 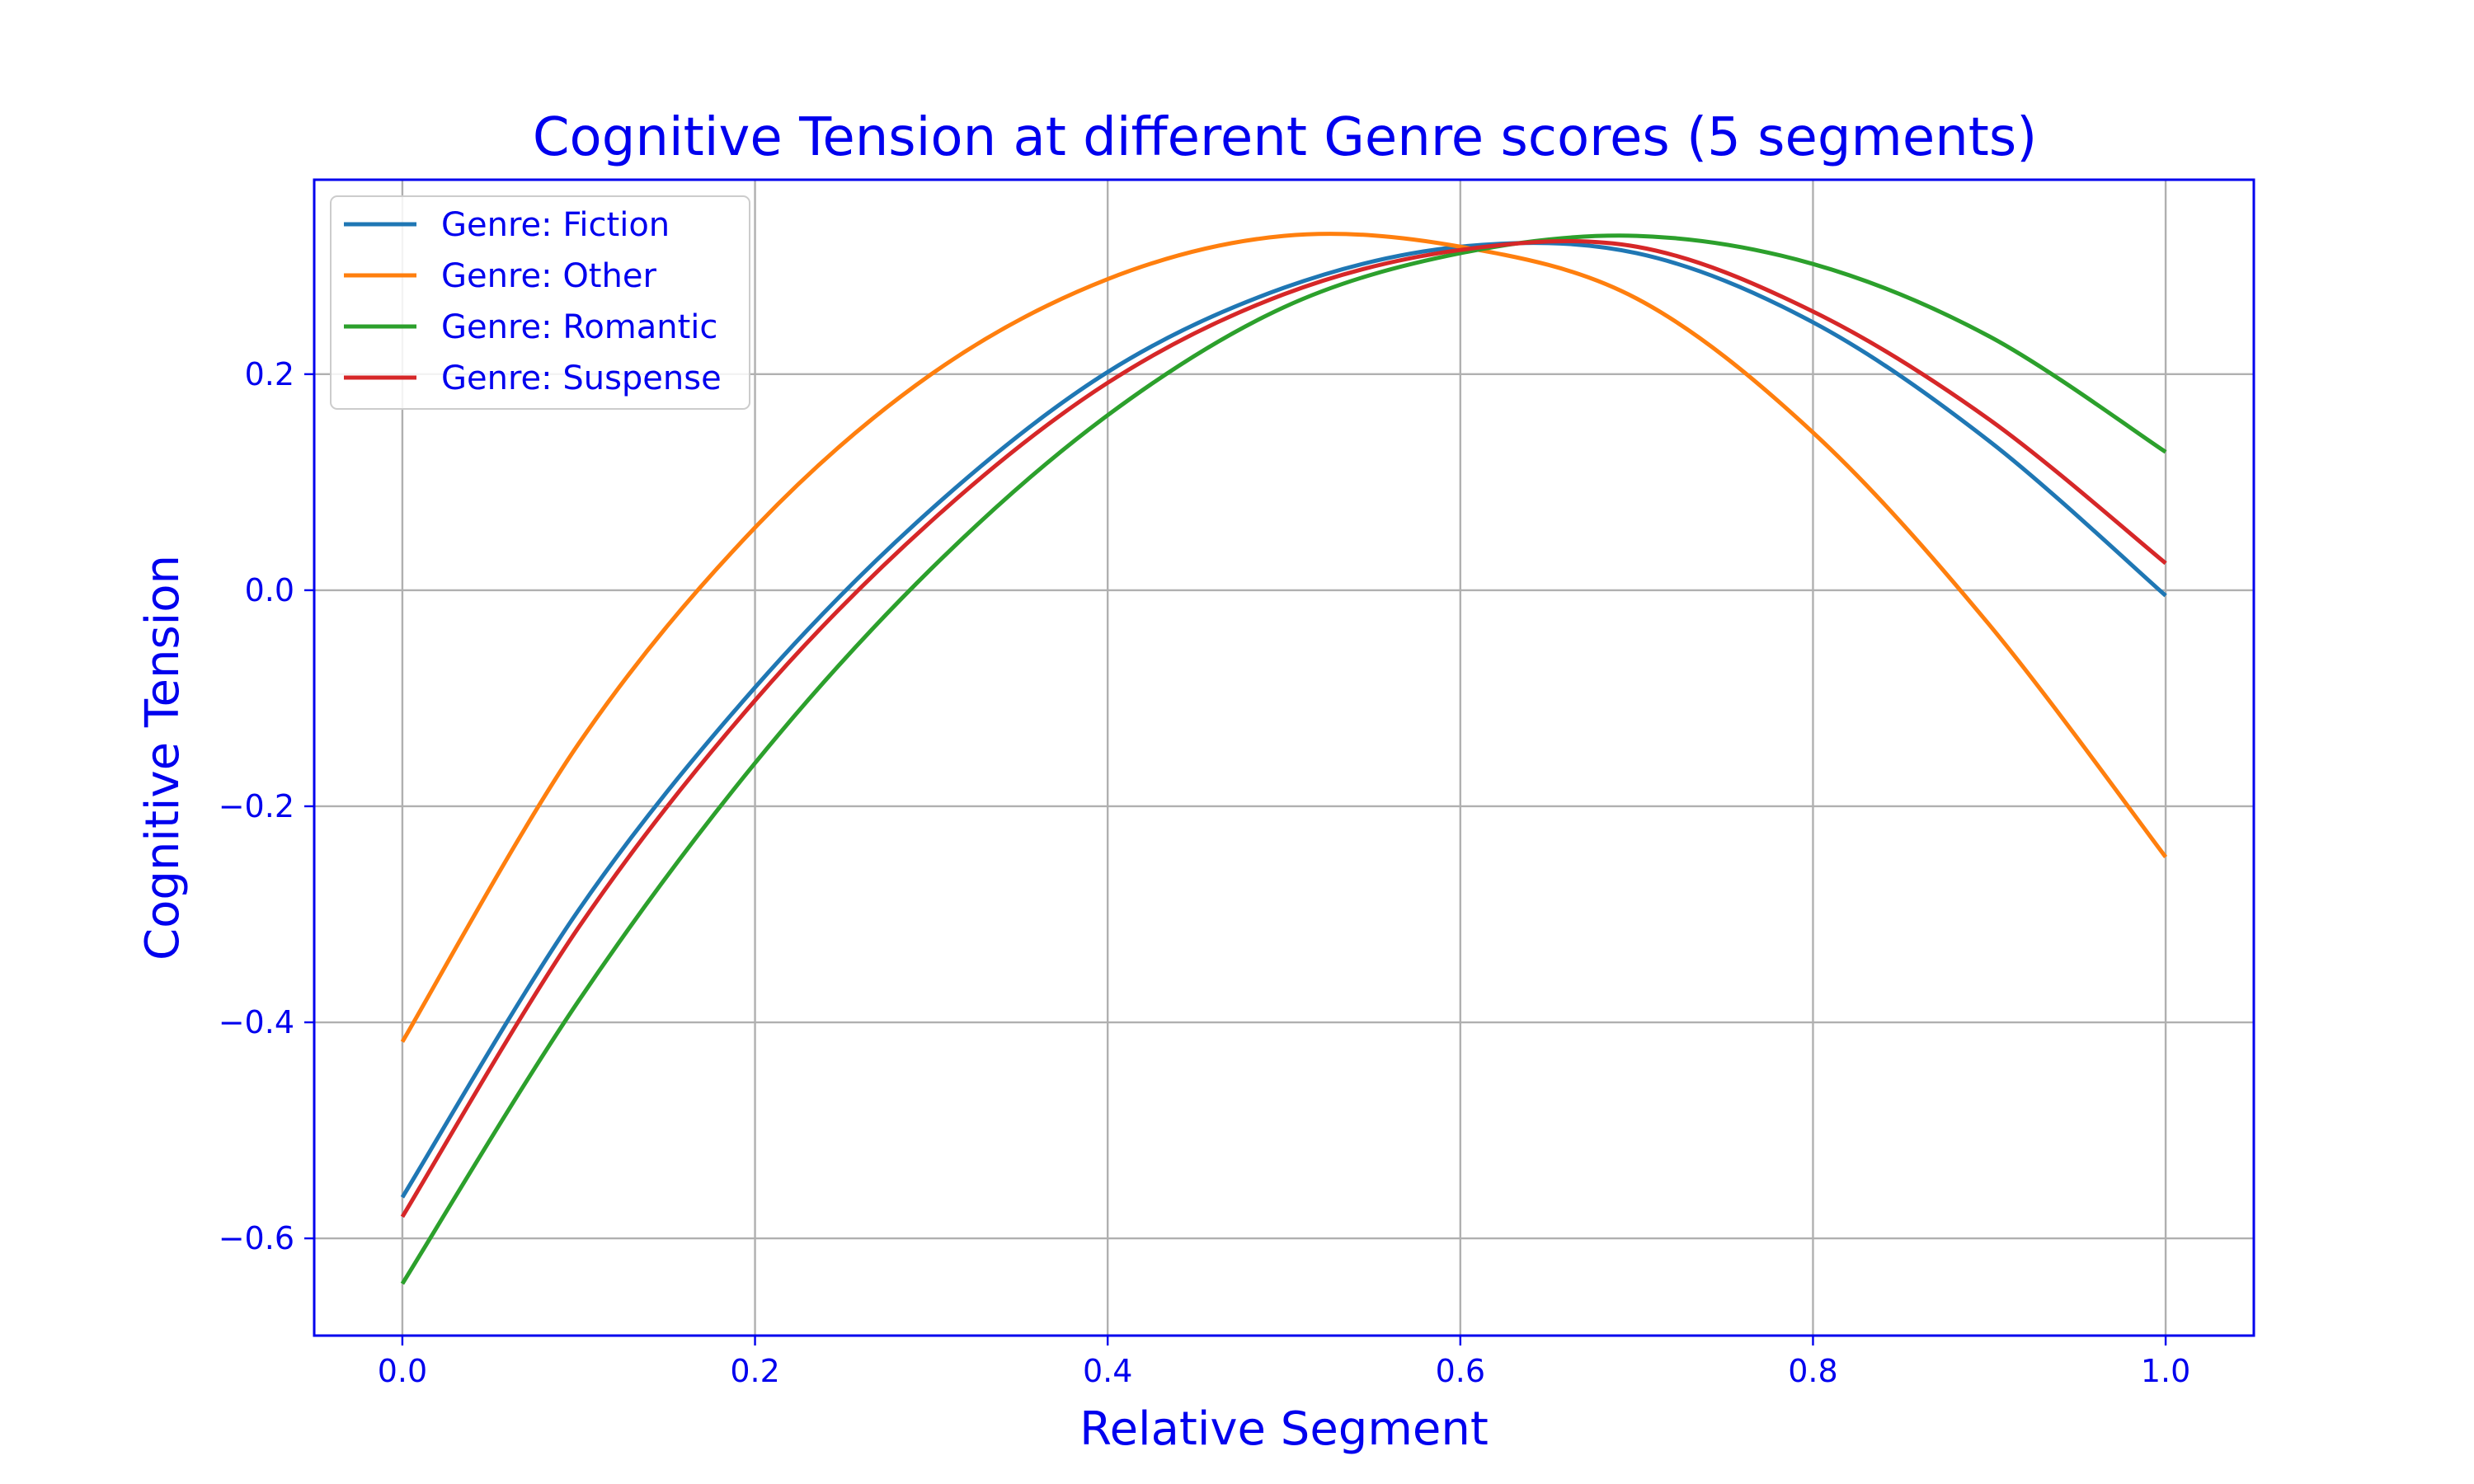 I want to click on y-tick-label: −0.6, so click(x=256, y=1238).